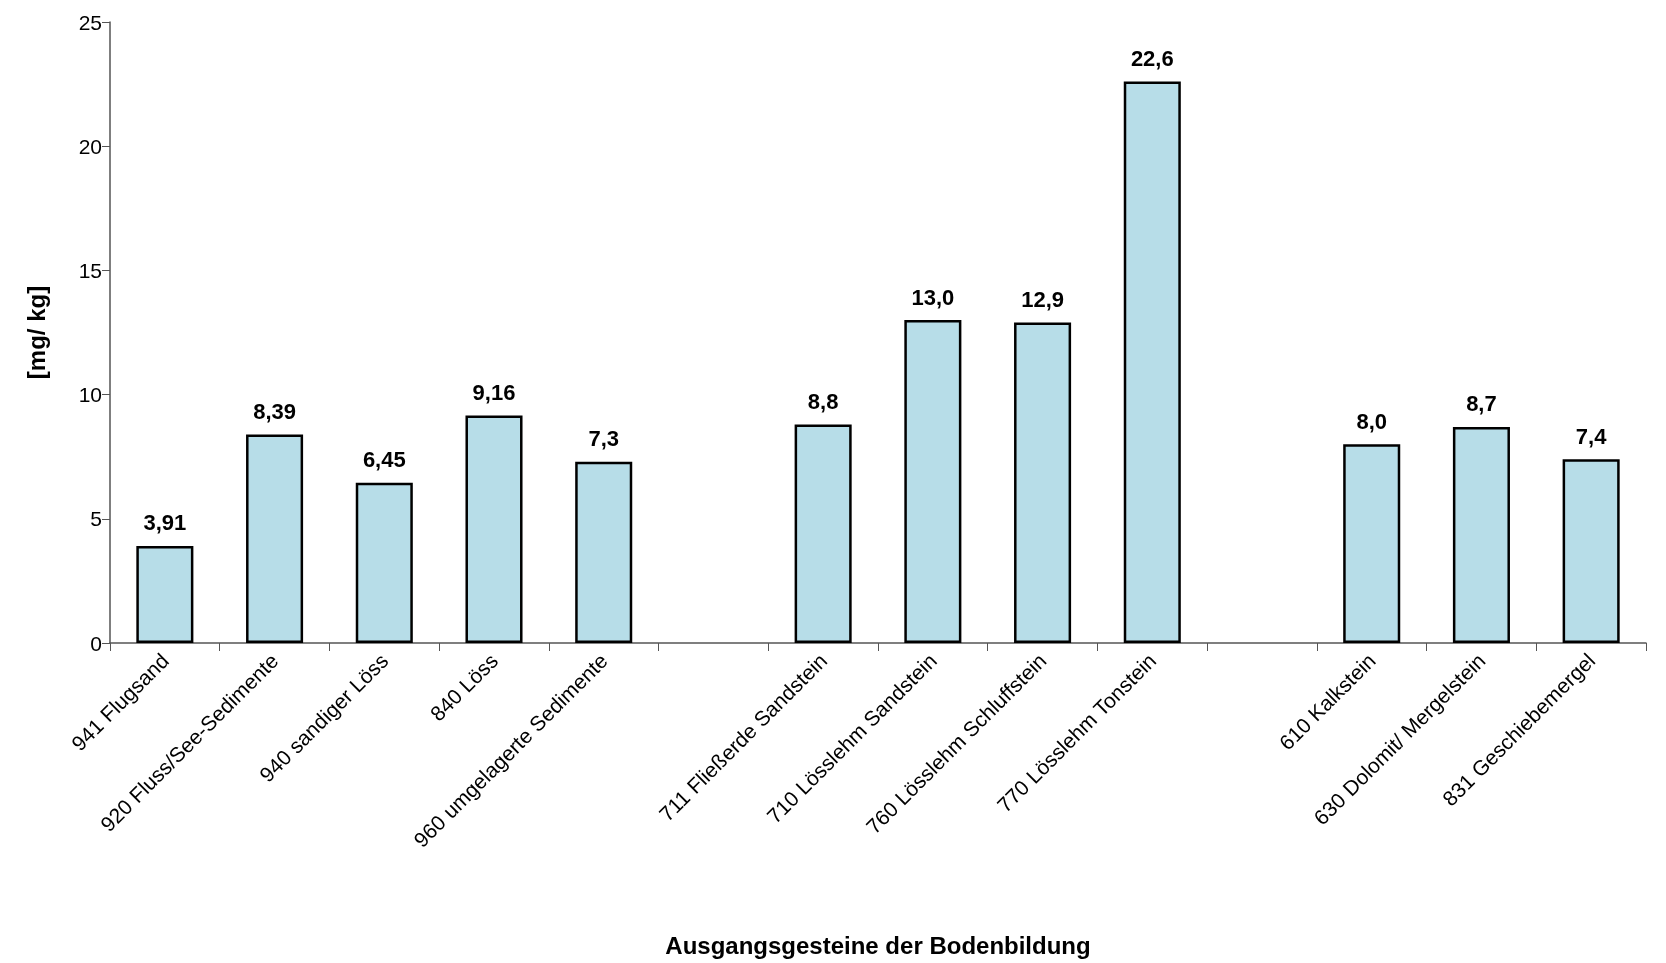 This screenshot has height=963, width=1666. I want to click on y-tick-label: 15, so click(90, 270).